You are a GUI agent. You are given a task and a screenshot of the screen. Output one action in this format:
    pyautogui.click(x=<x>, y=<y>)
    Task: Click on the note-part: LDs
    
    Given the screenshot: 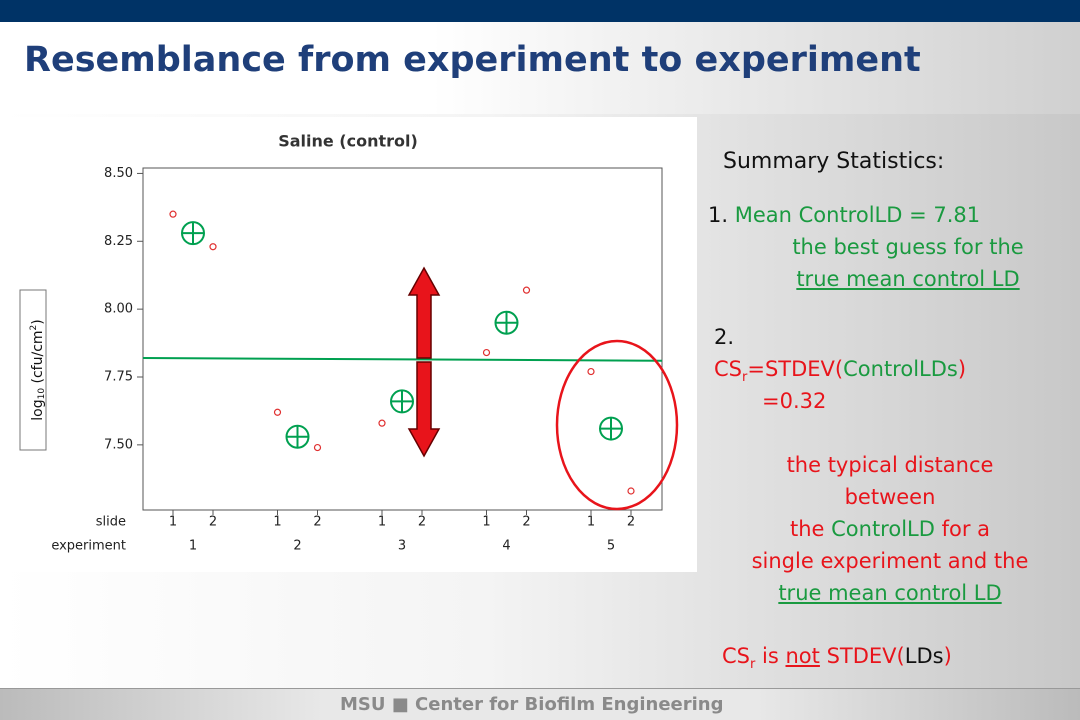 What is the action you would take?
    pyautogui.click(x=924, y=656)
    